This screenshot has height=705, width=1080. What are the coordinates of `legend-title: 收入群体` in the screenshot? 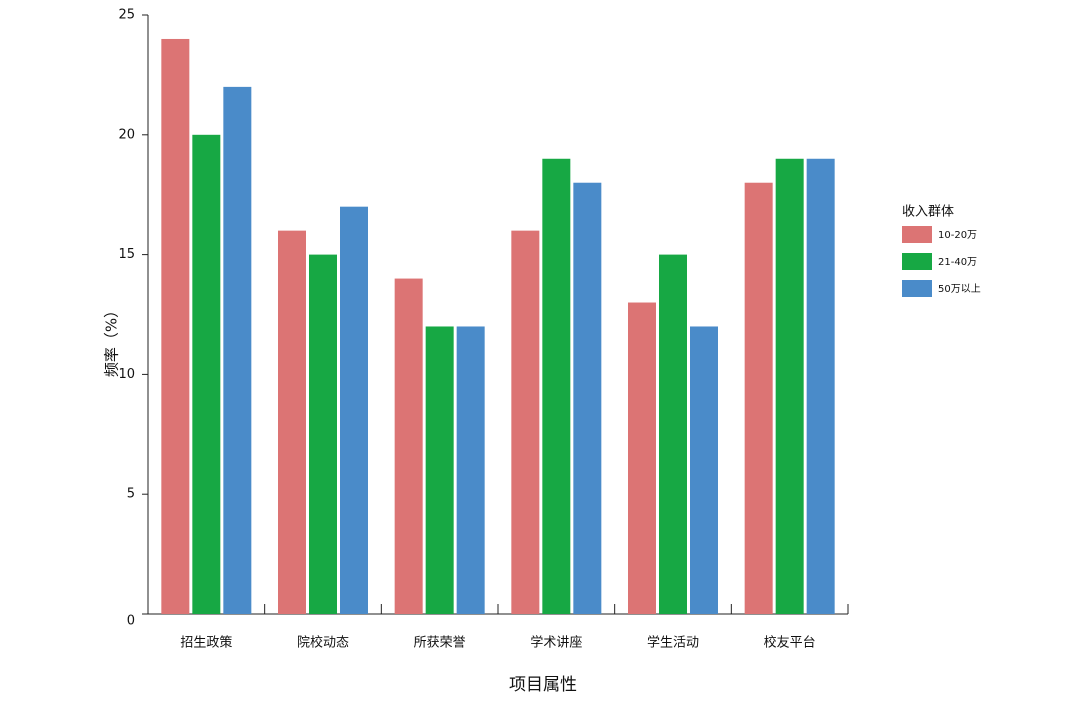 It's located at (928, 212).